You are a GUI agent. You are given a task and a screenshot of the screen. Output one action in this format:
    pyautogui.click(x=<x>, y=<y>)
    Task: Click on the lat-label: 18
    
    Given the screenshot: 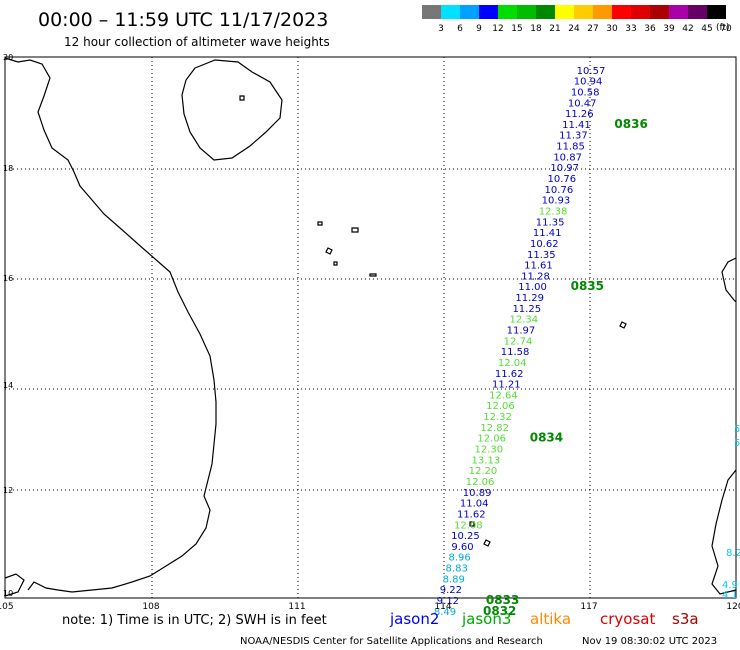 What is the action you would take?
    pyautogui.click(x=8, y=168)
    